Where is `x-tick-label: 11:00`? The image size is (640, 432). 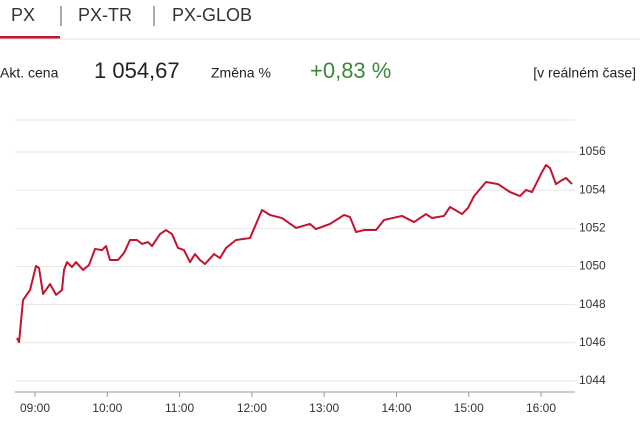 x-tick-label: 11:00 is located at coordinates (179, 408).